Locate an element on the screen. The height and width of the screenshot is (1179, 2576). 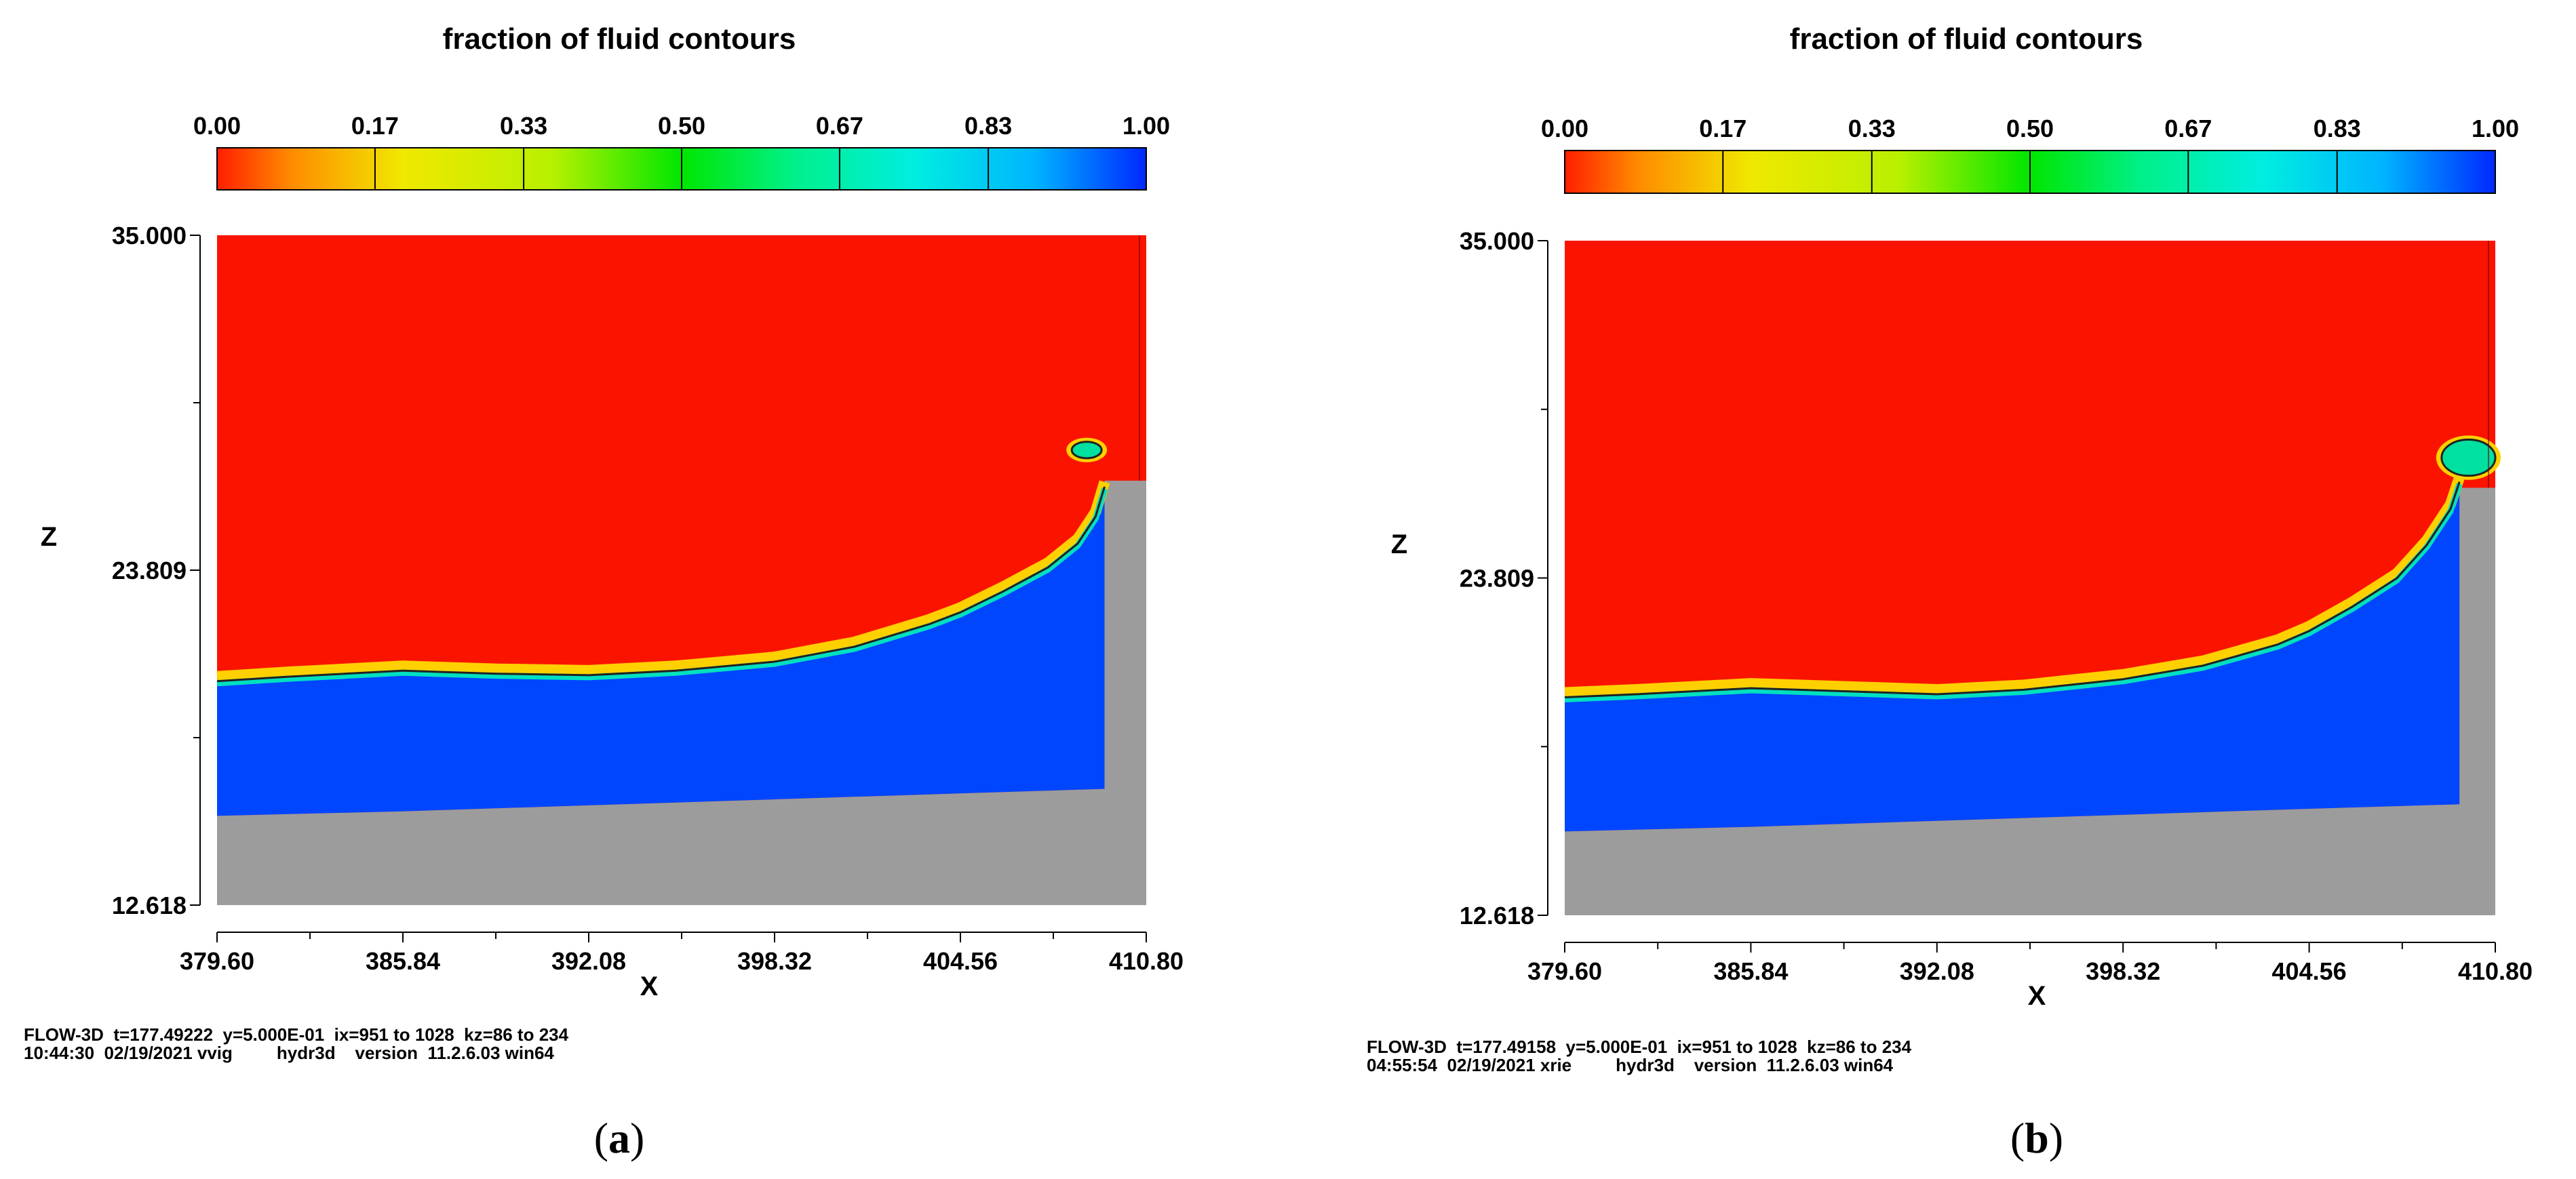
caption-letter: a is located at coordinates (619, 1138).